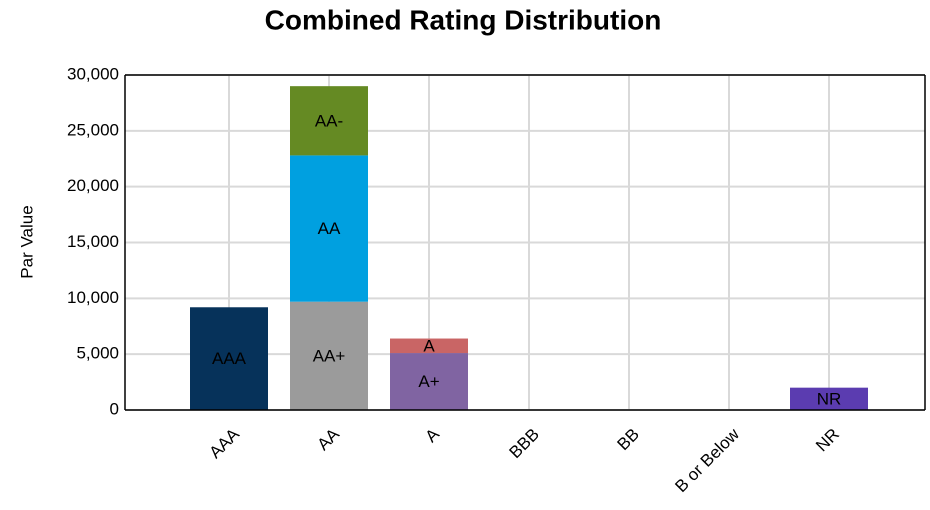 This screenshot has width=930, height=510. Describe the element at coordinates (93, 185) in the screenshot. I see `y-tick-label: 20,000` at that location.